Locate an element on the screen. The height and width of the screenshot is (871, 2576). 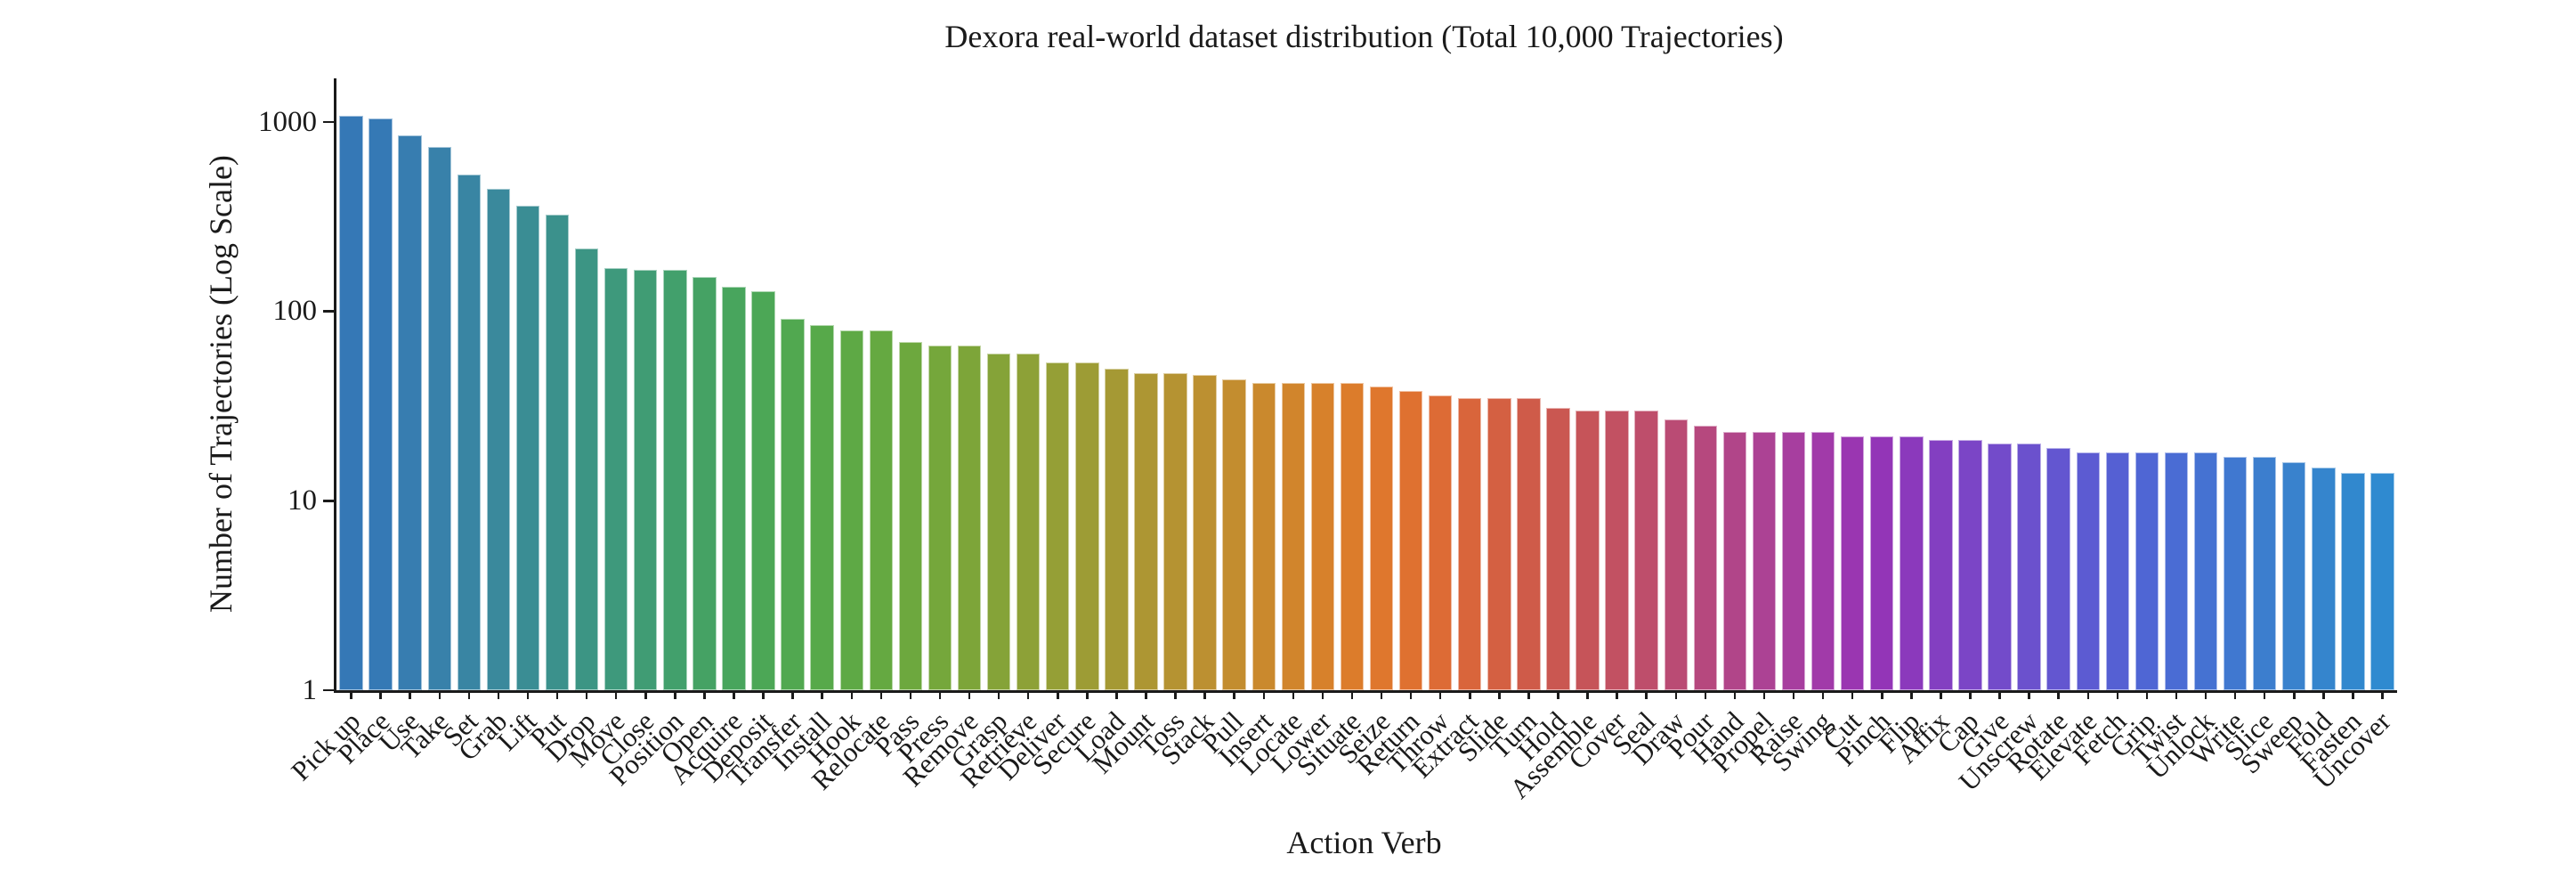
y-tick-label: 1000 is located at coordinates (288, 121).